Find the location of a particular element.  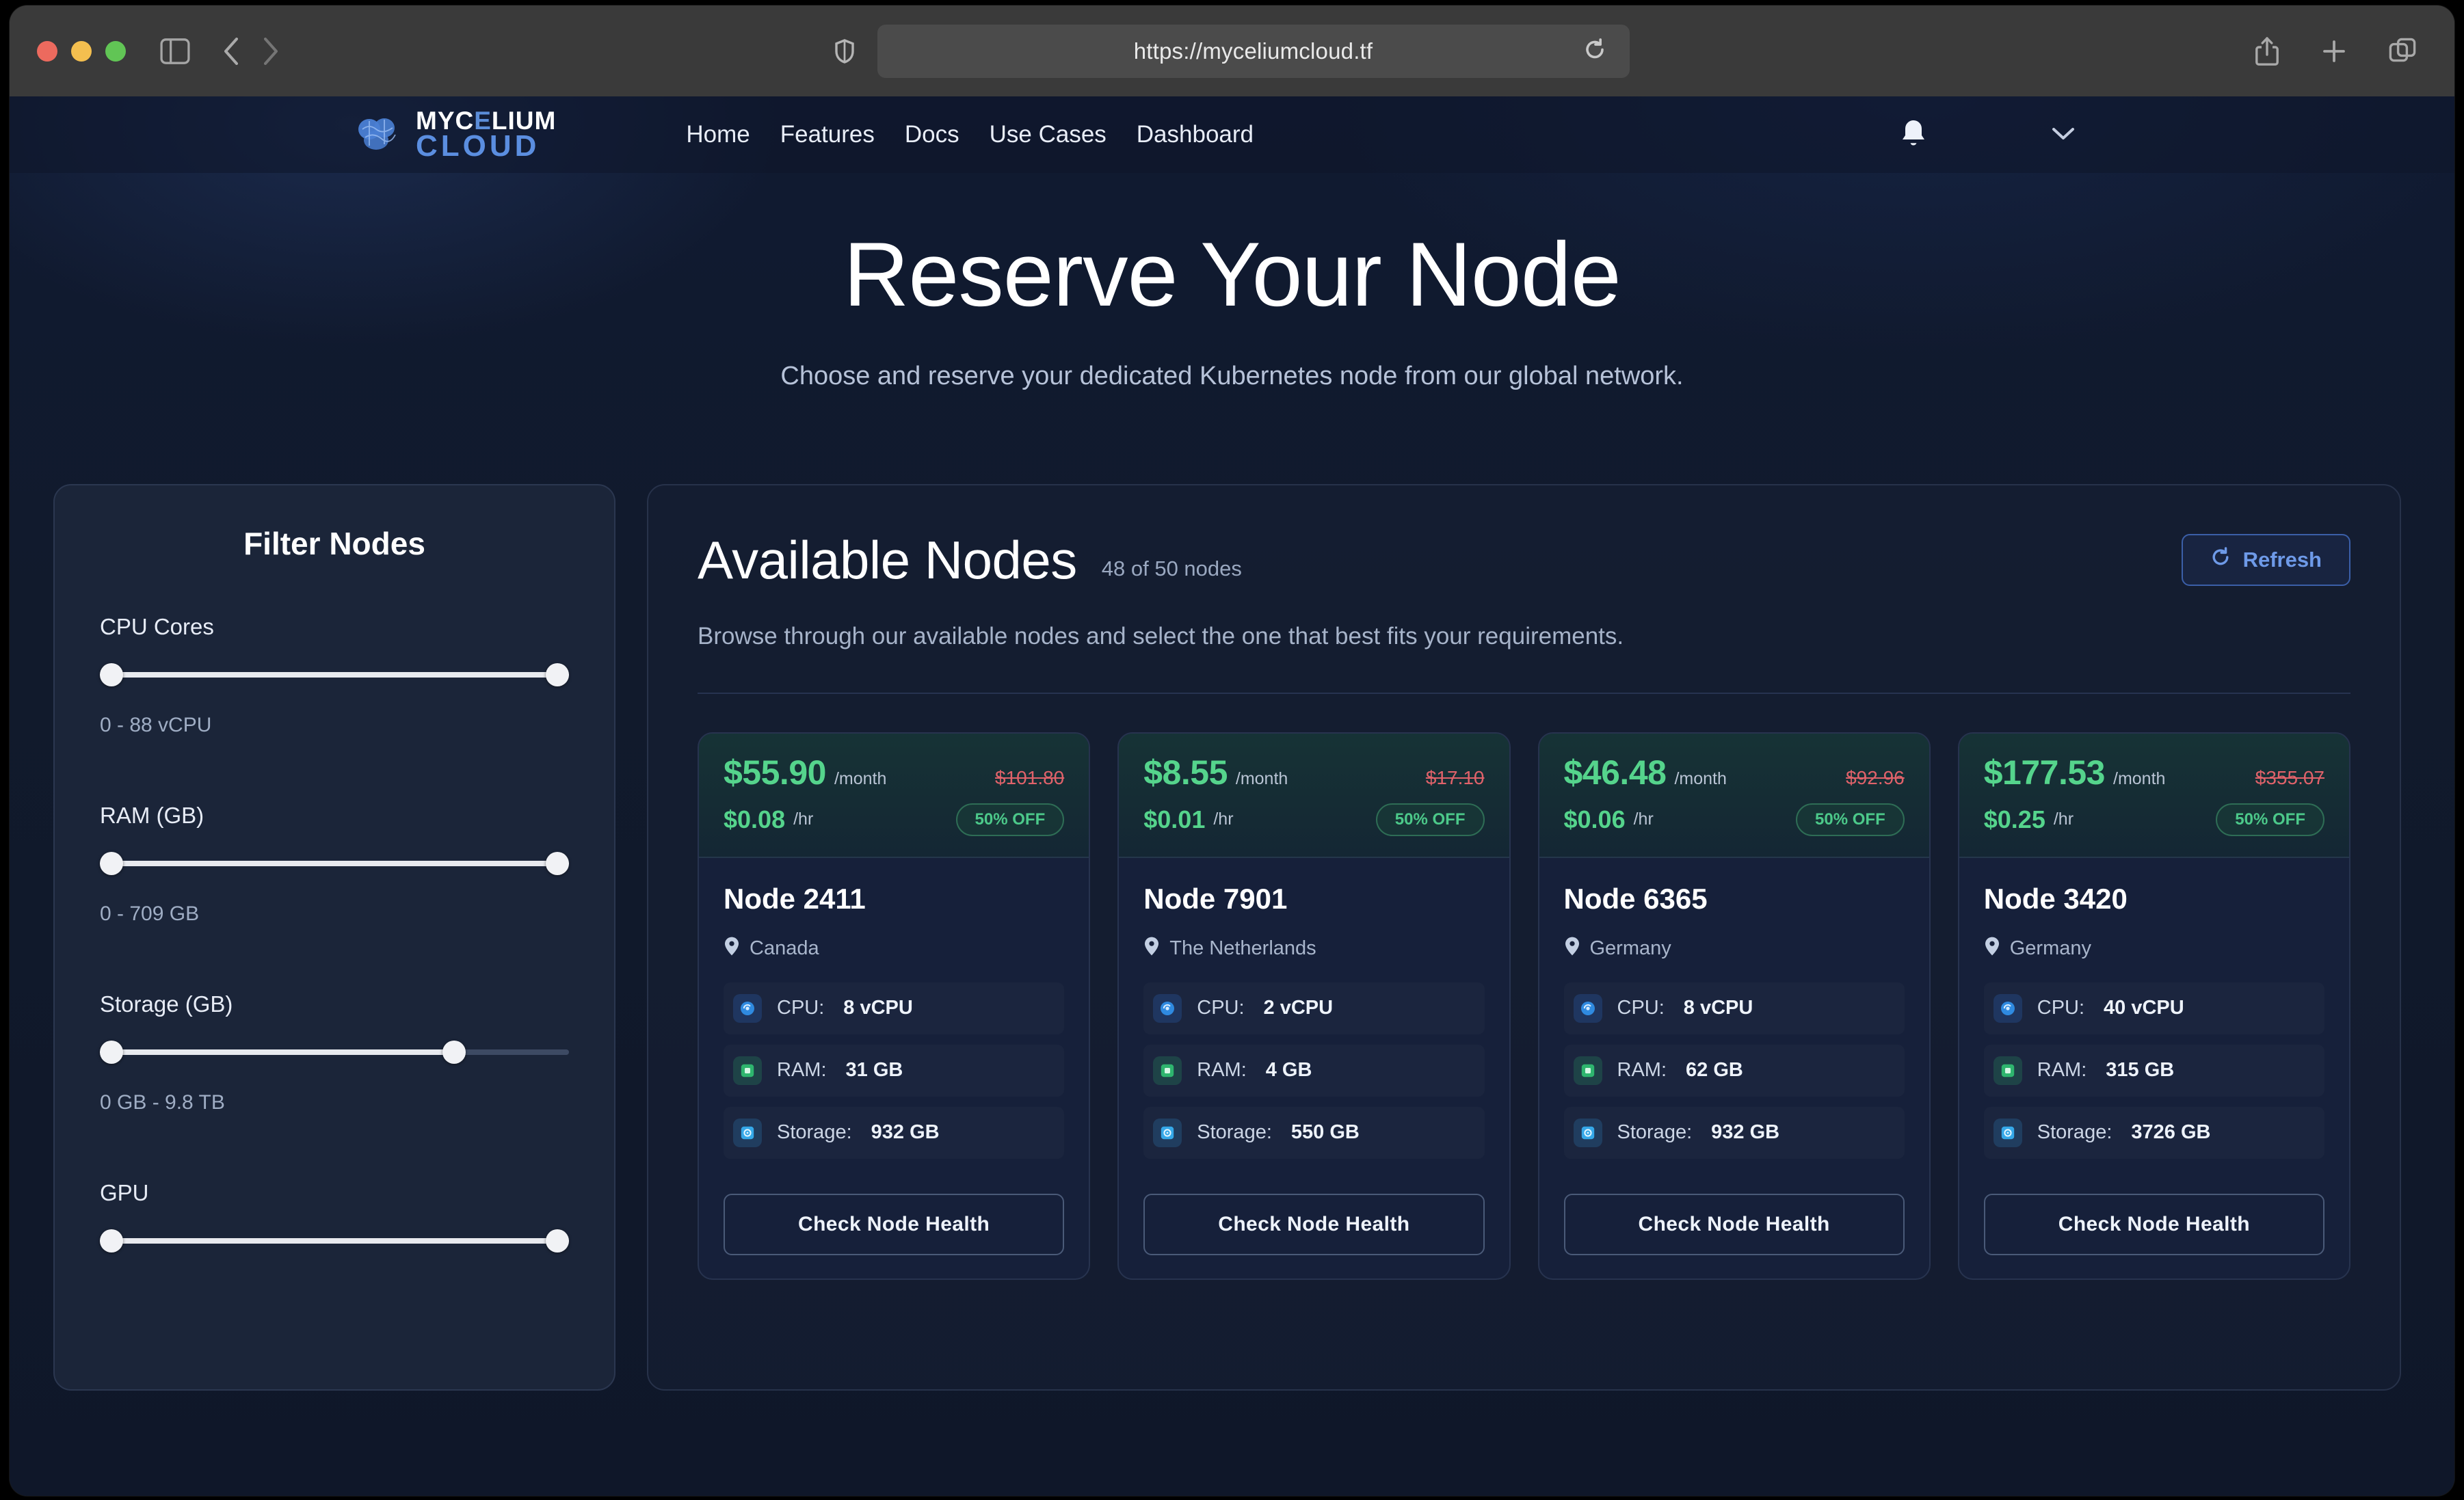

node-card-body: Node 3420 Germany is located at coordinates (2154, 1068).